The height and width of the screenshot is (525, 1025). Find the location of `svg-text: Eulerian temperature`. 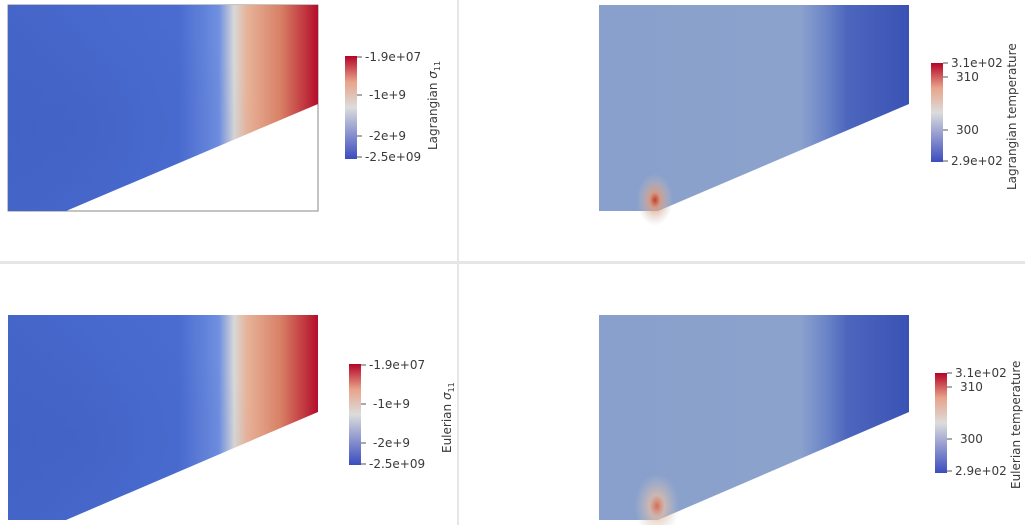

svg-text: Eulerian temperature is located at coordinates (1016, 425).